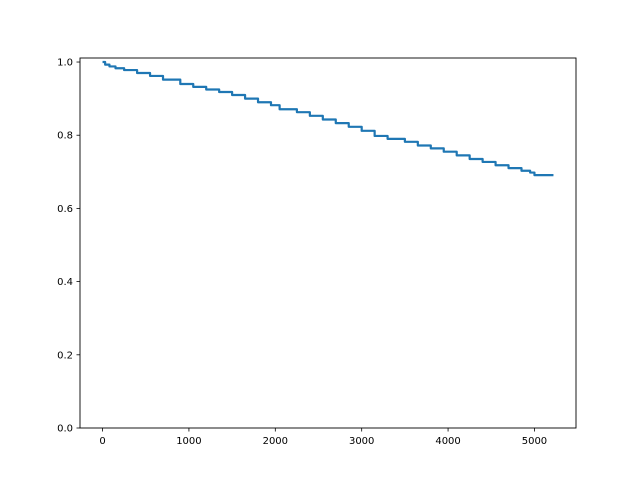 Image resolution: width=640 pixels, height=480 pixels. Describe the element at coordinates (447, 441) in the screenshot. I see `x-tick-label: 4000` at that location.